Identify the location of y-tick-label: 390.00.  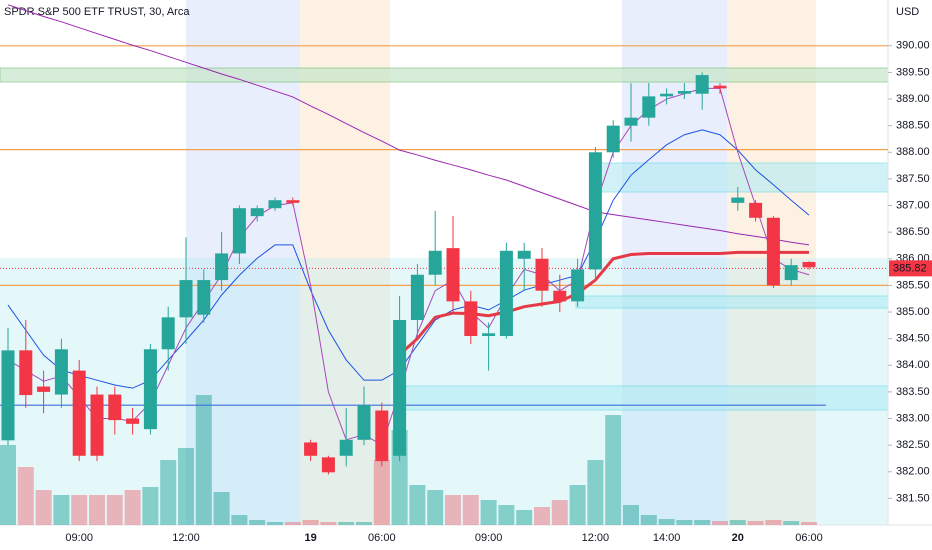
(913, 46).